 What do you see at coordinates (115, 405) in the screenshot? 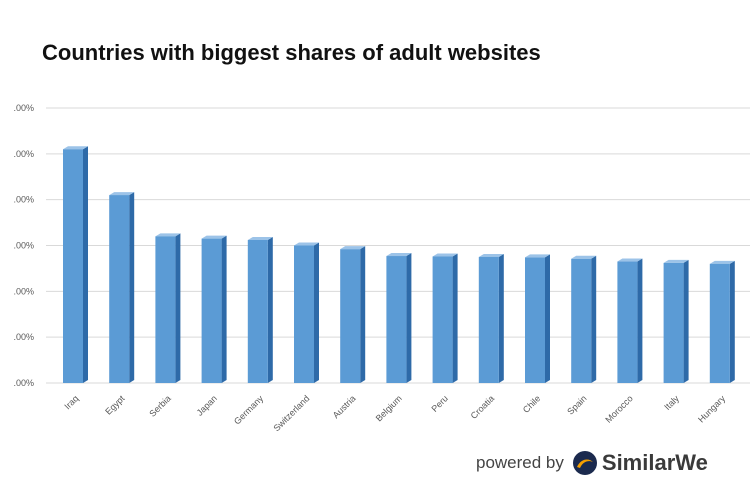
I see `x-category-label: Egypt` at bounding box center [115, 405].